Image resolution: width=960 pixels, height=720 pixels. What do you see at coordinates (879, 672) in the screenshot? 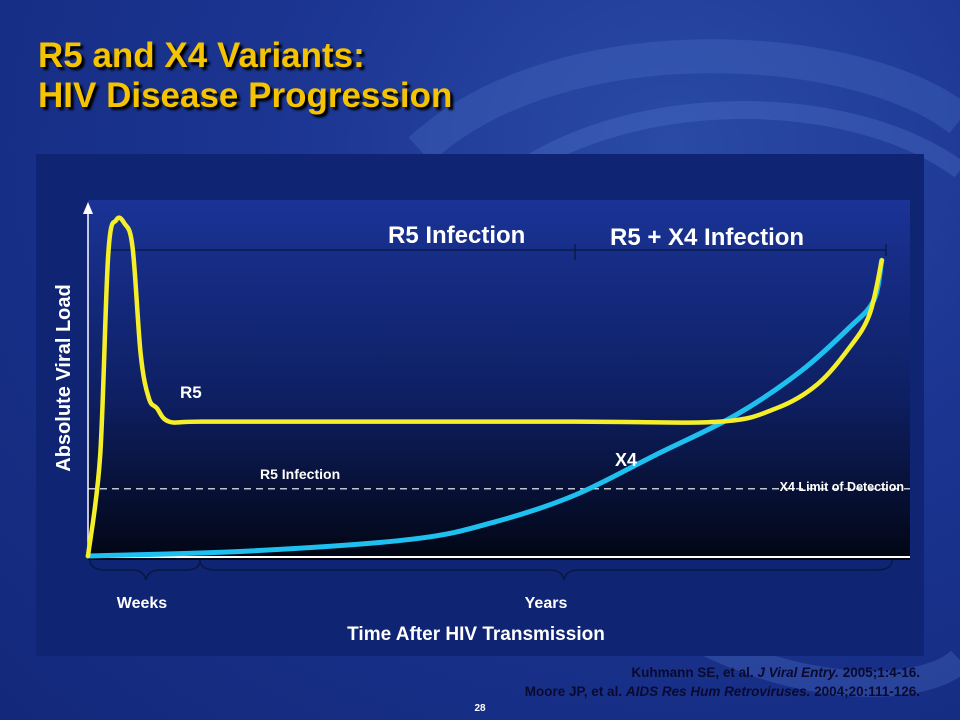
I see `citation-1-details: 2005;1:4-16.` at bounding box center [879, 672].